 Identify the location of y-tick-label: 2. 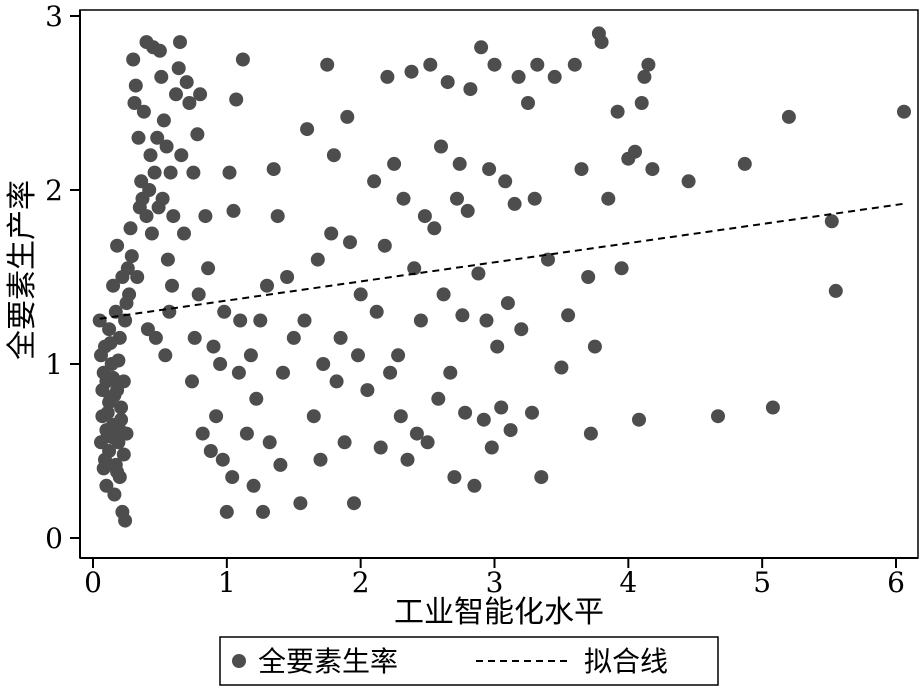
(54, 190).